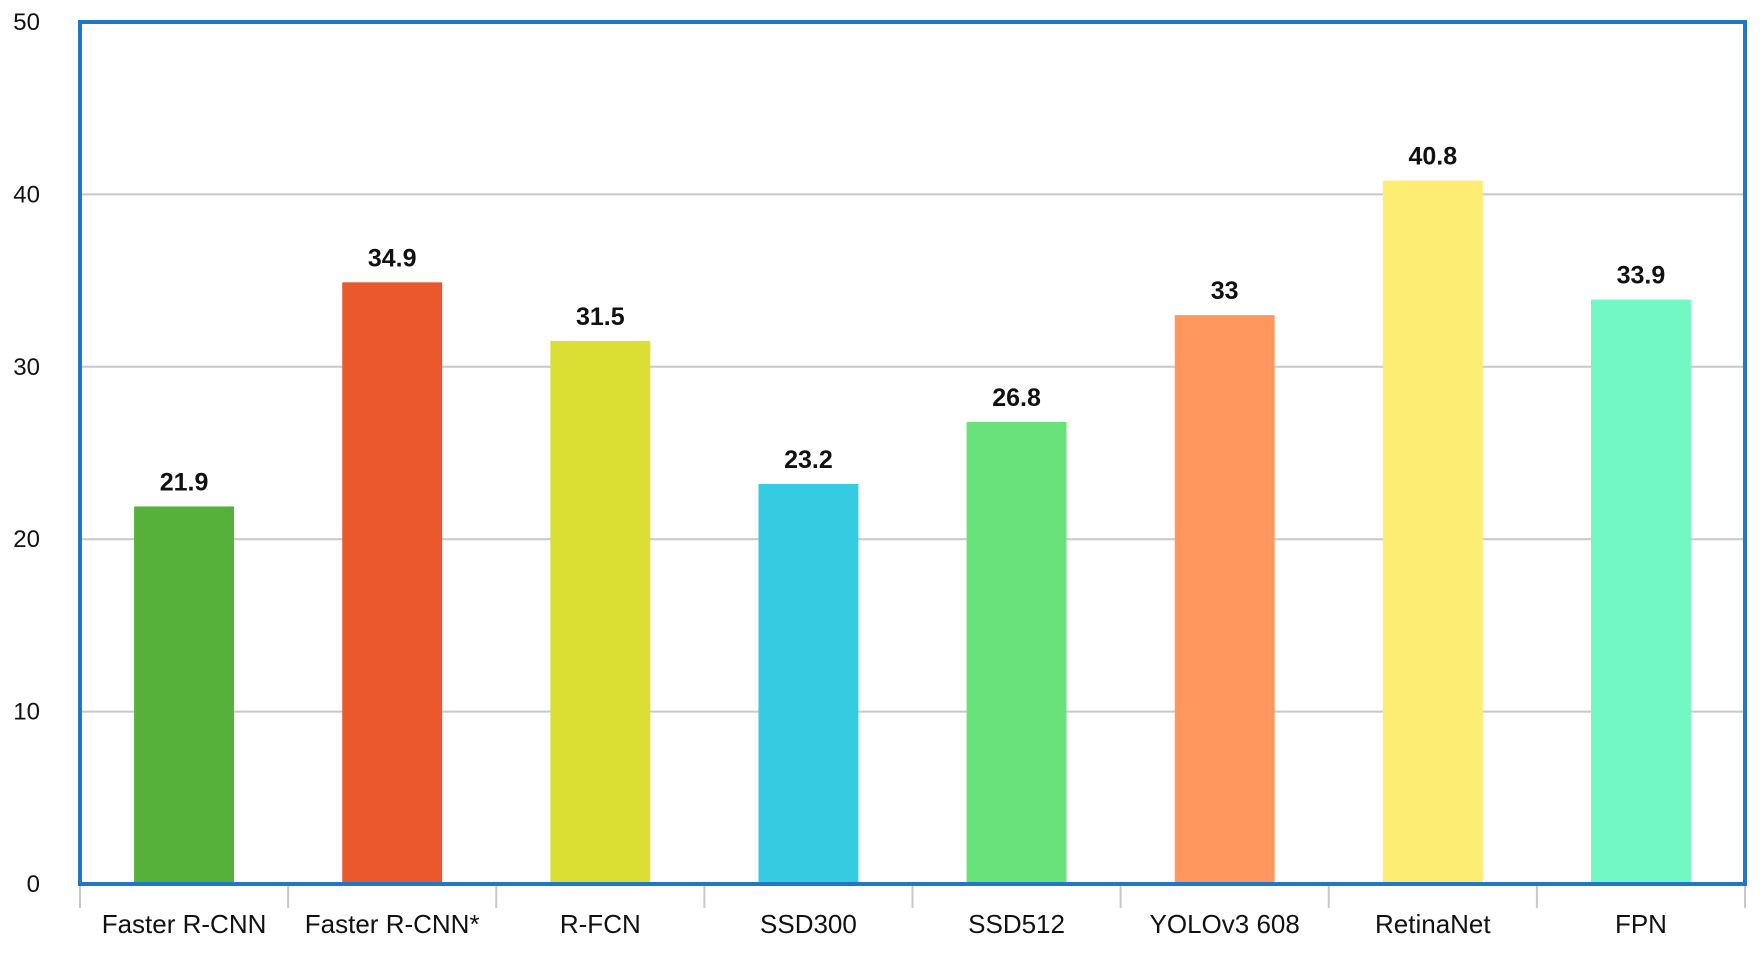 This screenshot has width=1760, height=959. Describe the element at coordinates (600, 317) in the screenshot. I see `data-label: 31.5` at that location.